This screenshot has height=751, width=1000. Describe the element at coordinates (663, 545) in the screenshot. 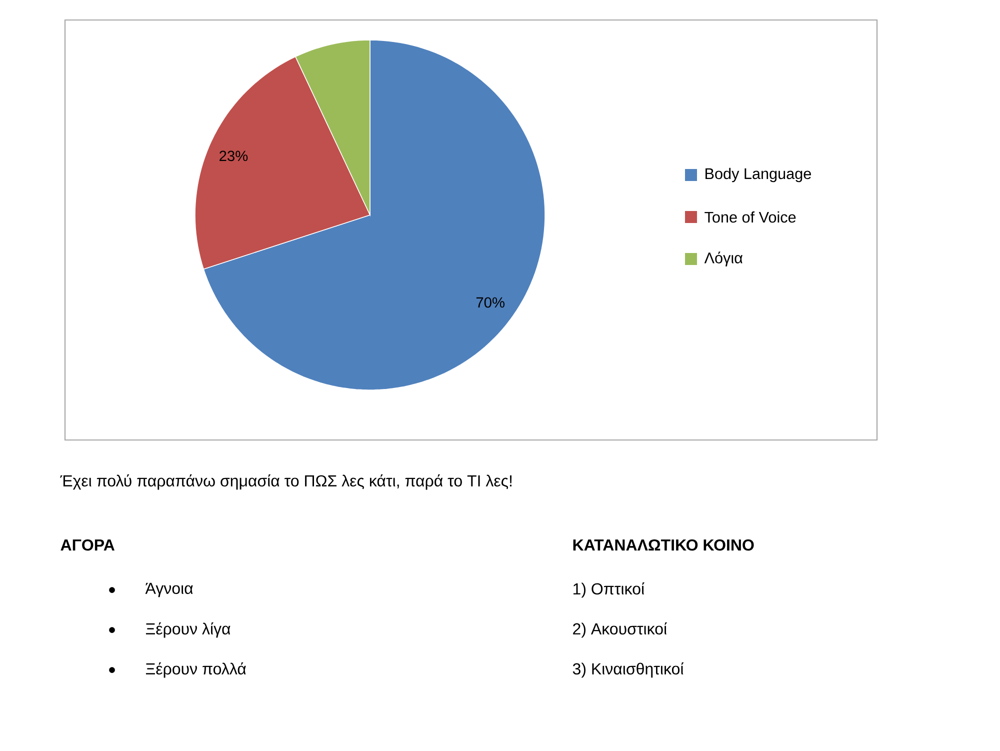

I see `text: ΚΑΤΑΝΑΛΩΤΙΚΟ ΚΟΙΝΟ` at that location.